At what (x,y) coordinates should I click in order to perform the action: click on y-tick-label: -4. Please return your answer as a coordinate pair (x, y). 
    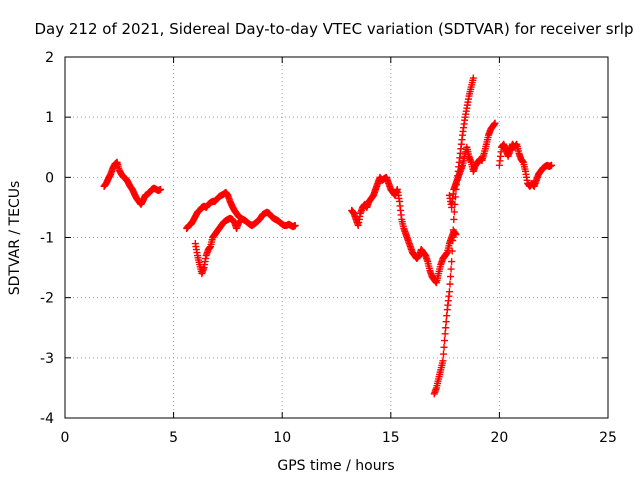
    Looking at the image, I should click on (47, 419).